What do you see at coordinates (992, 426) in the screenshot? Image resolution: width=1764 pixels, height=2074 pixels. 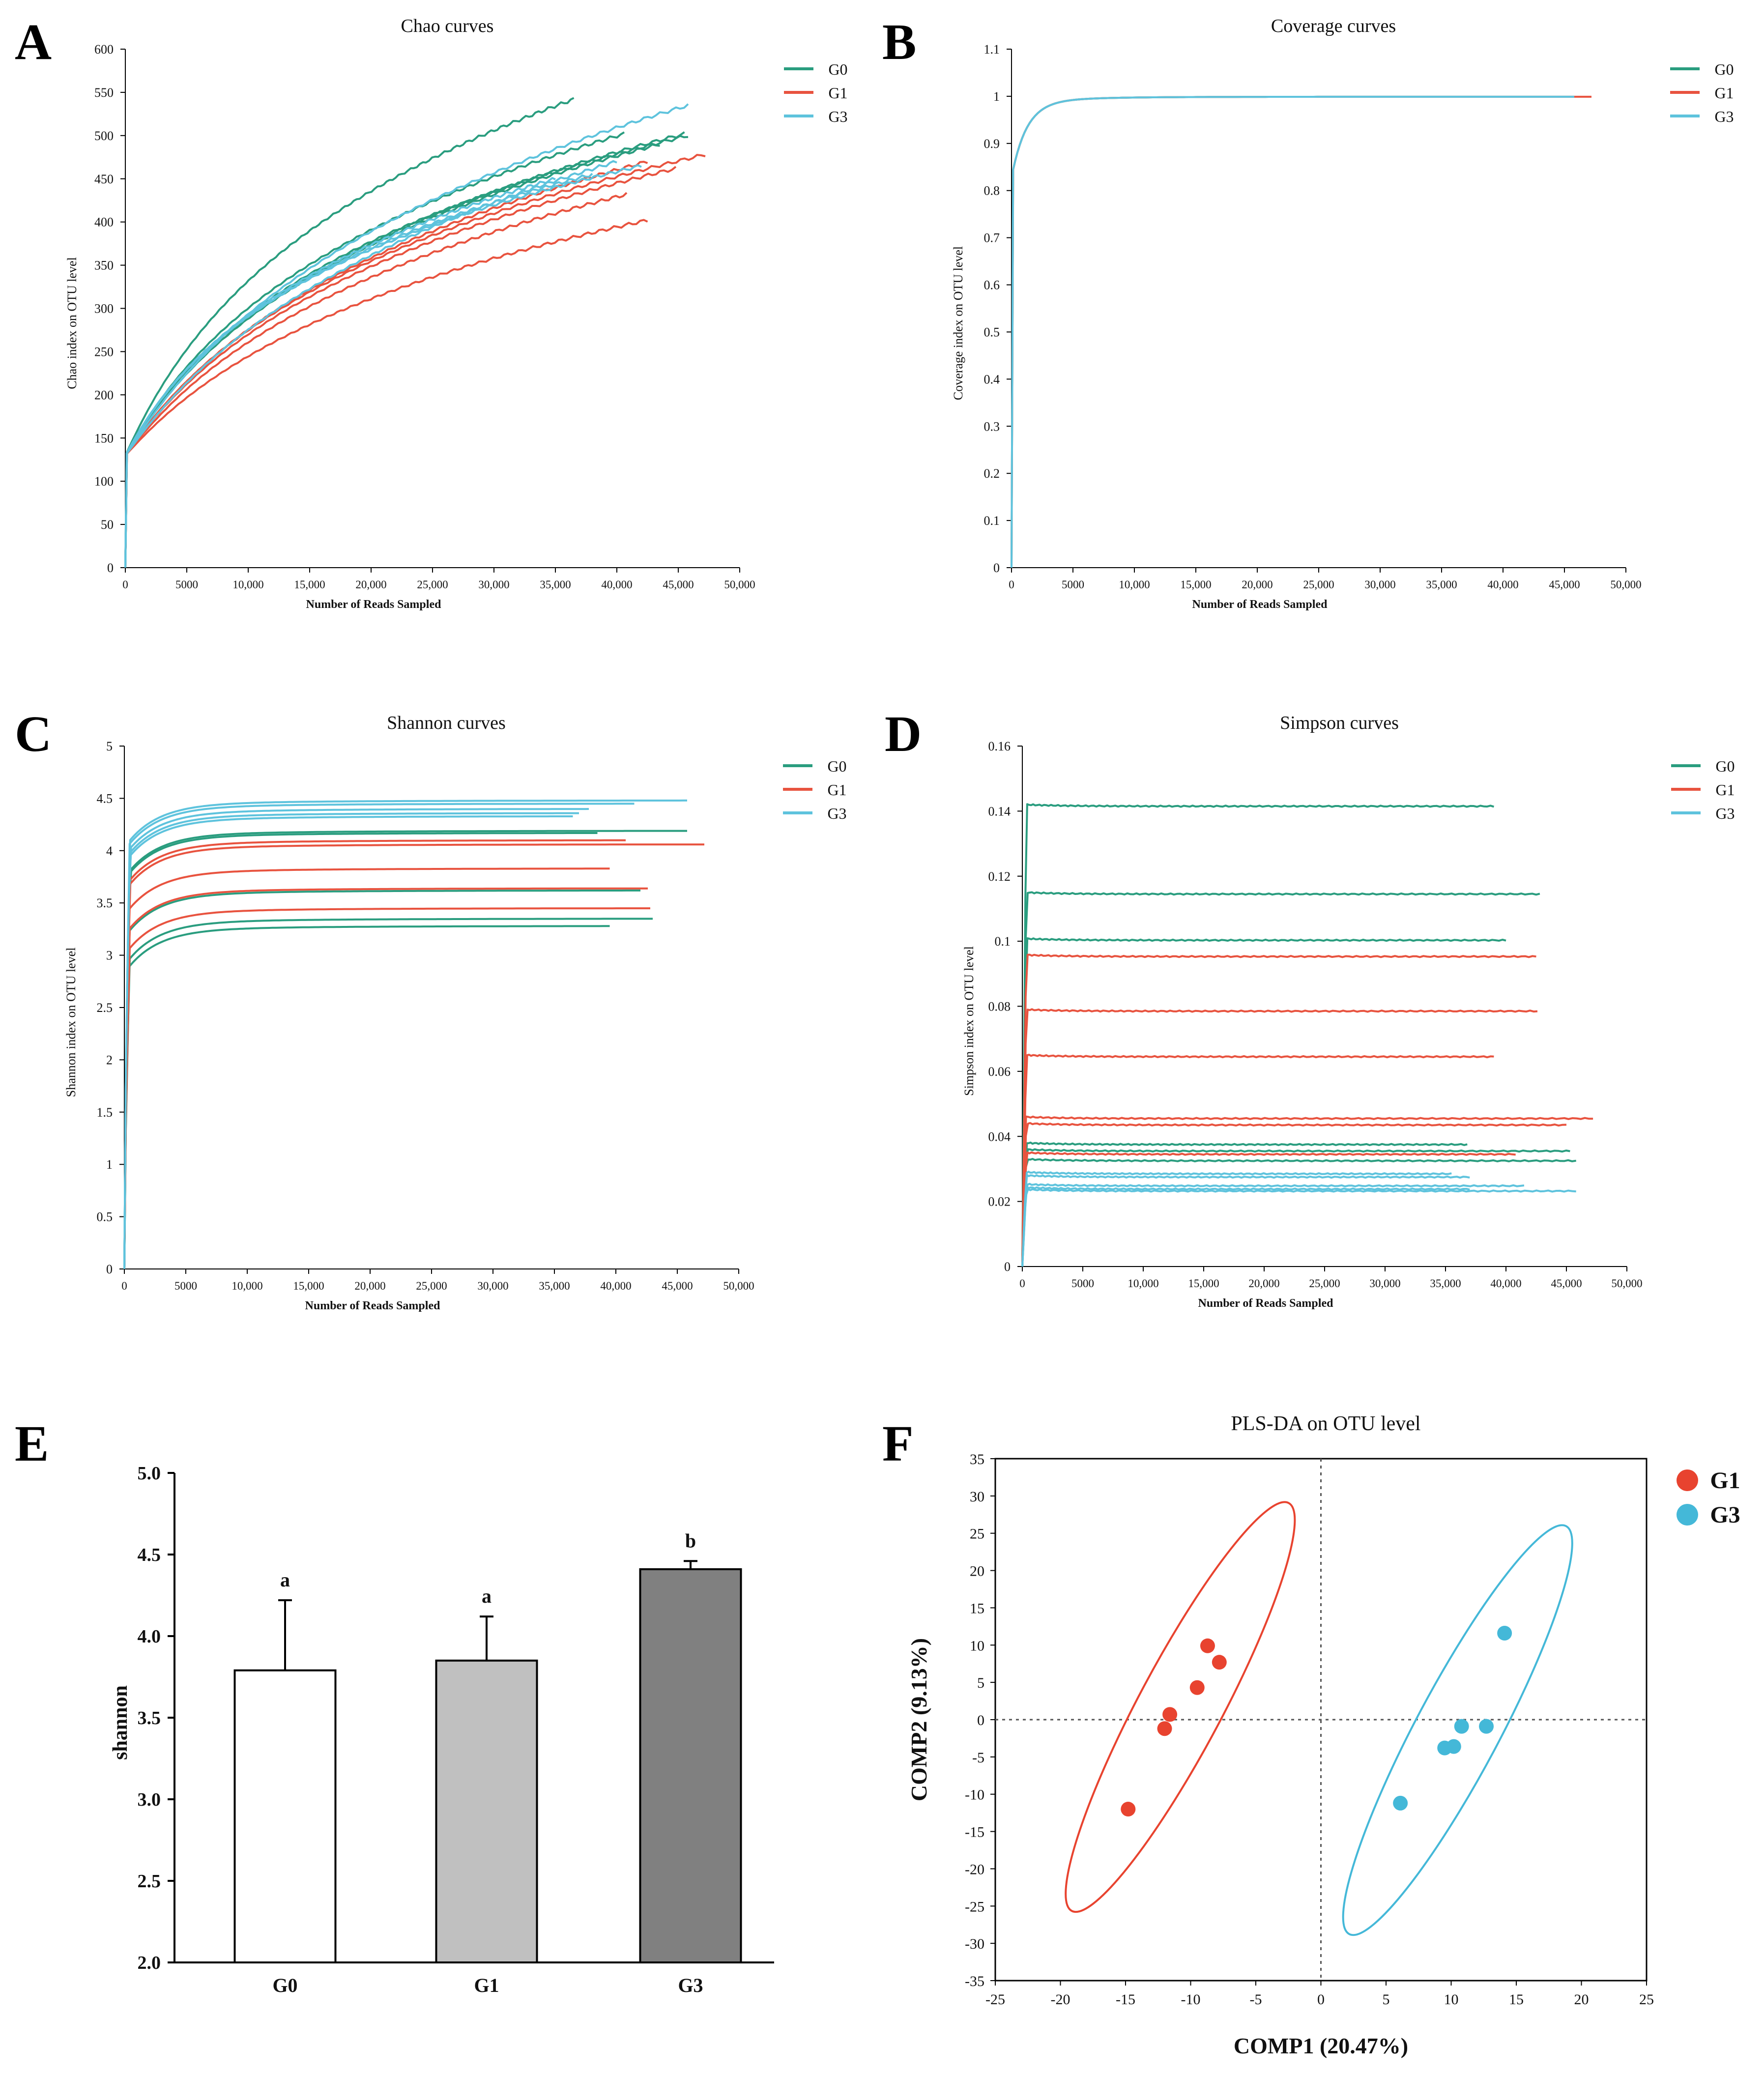 I see `y-tick-label: 0.3` at bounding box center [992, 426].